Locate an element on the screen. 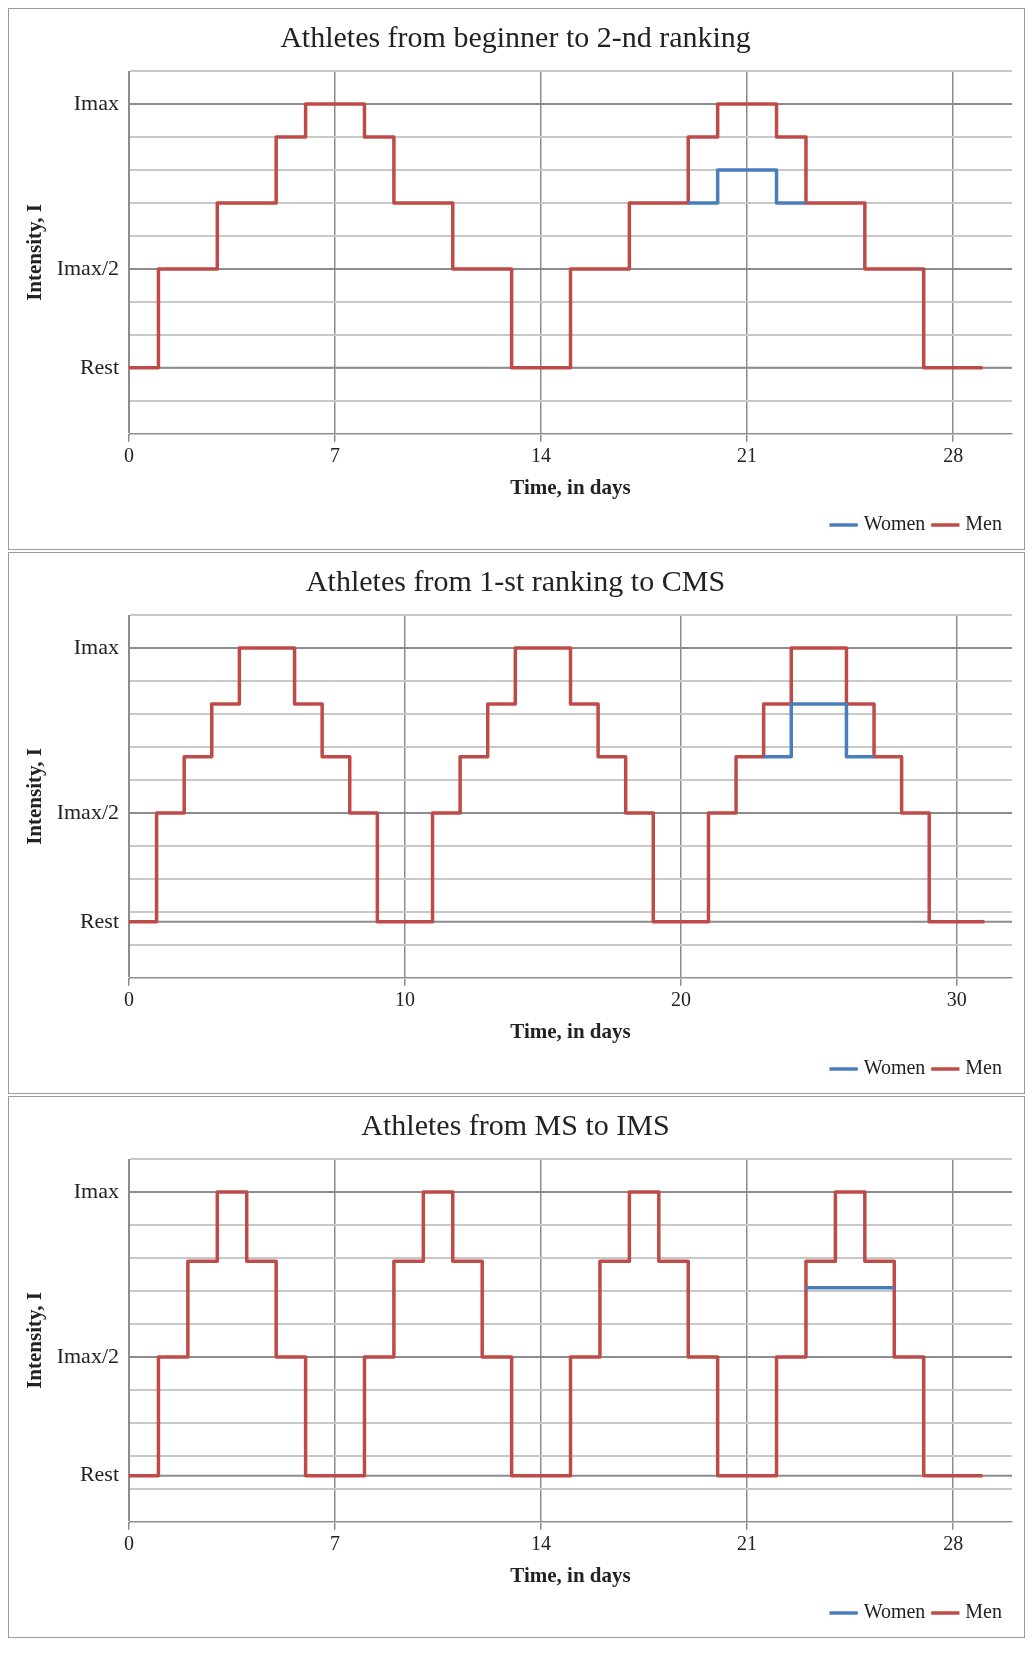 This screenshot has width=1035, height=1657. chart-title: Athletes from MS to IMS is located at coordinates (515, 1124).